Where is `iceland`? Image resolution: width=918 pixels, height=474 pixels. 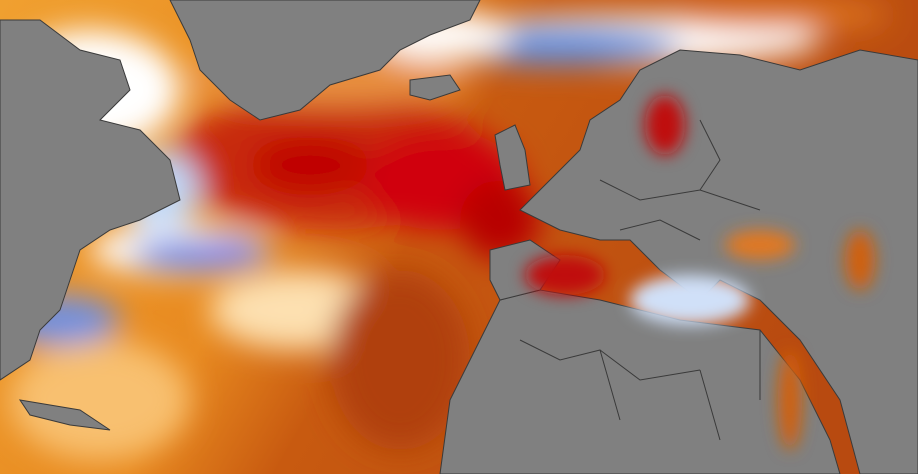
iceland is located at coordinates (435, 87).